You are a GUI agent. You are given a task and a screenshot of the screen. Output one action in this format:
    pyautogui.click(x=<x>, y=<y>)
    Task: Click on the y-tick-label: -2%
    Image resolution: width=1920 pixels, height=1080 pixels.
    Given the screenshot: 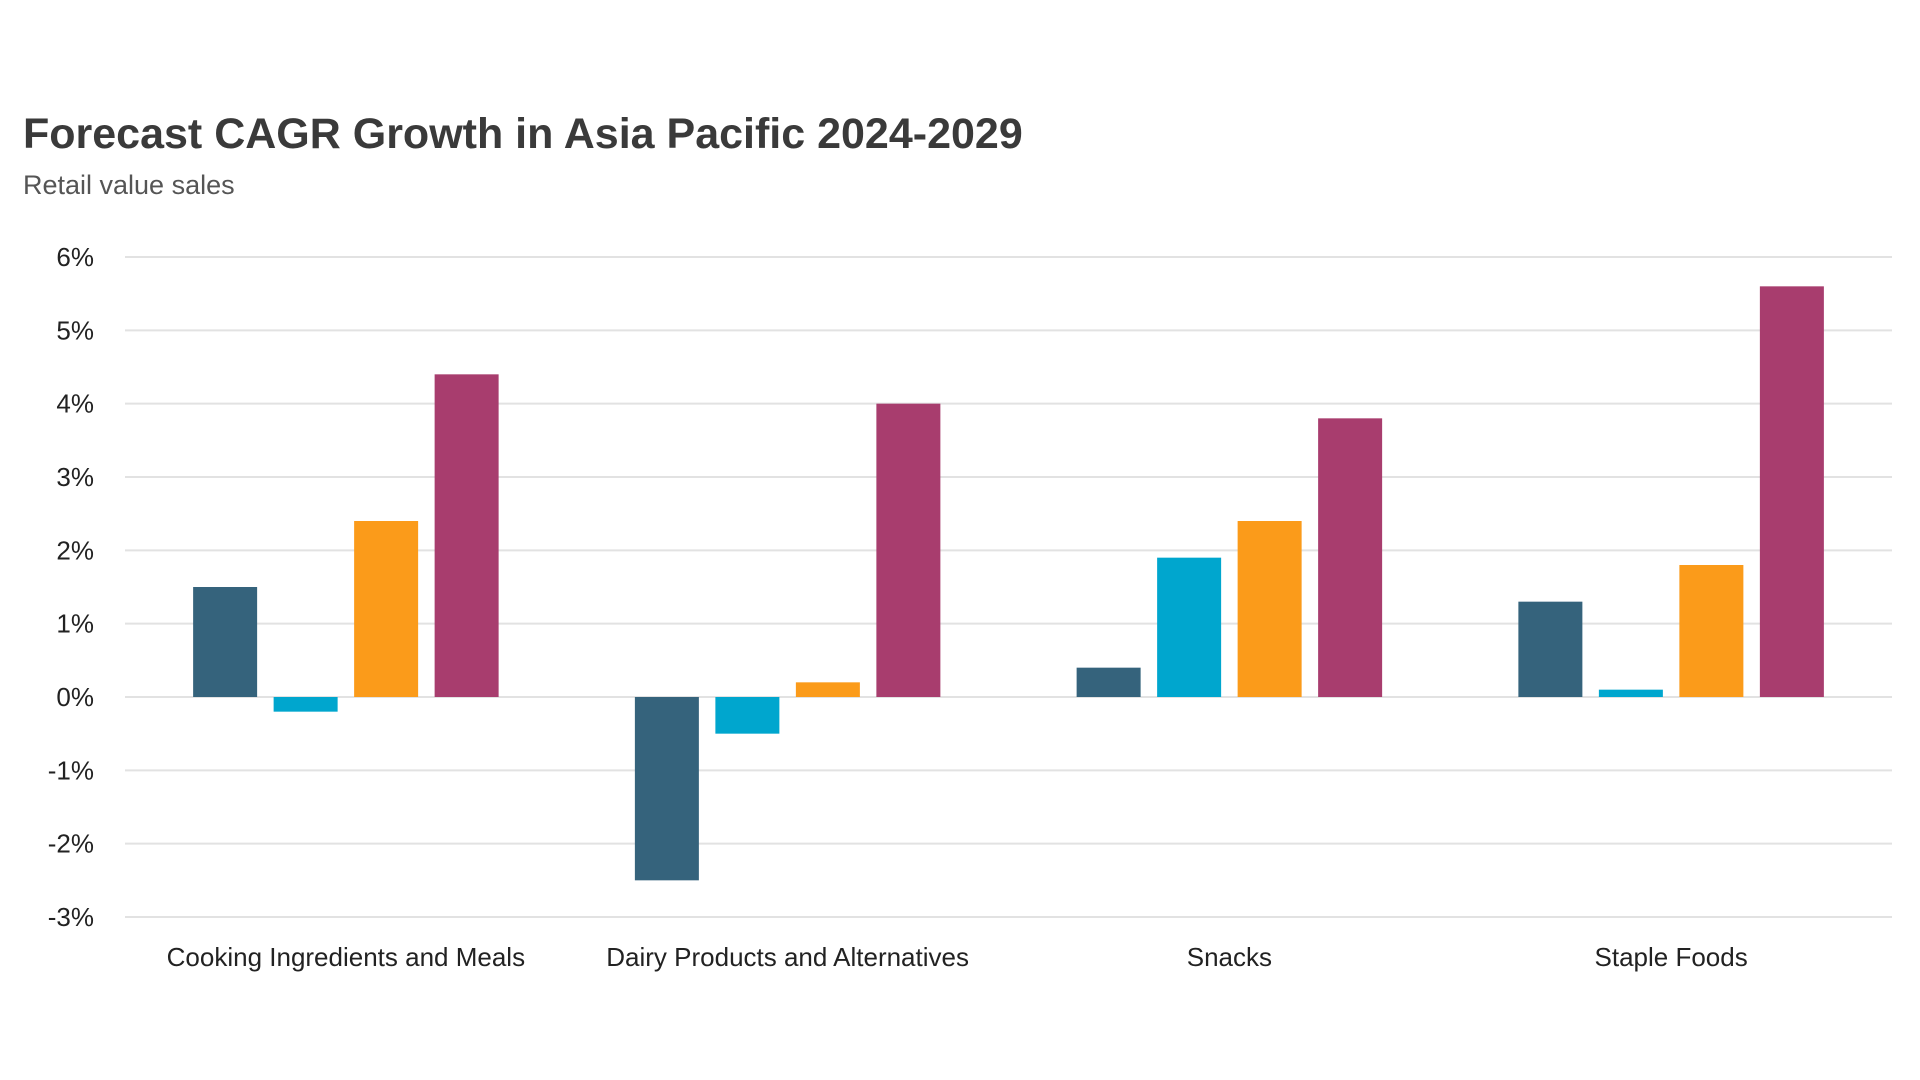 What is the action you would take?
    pyautogui.click(x=71, y=844)
    